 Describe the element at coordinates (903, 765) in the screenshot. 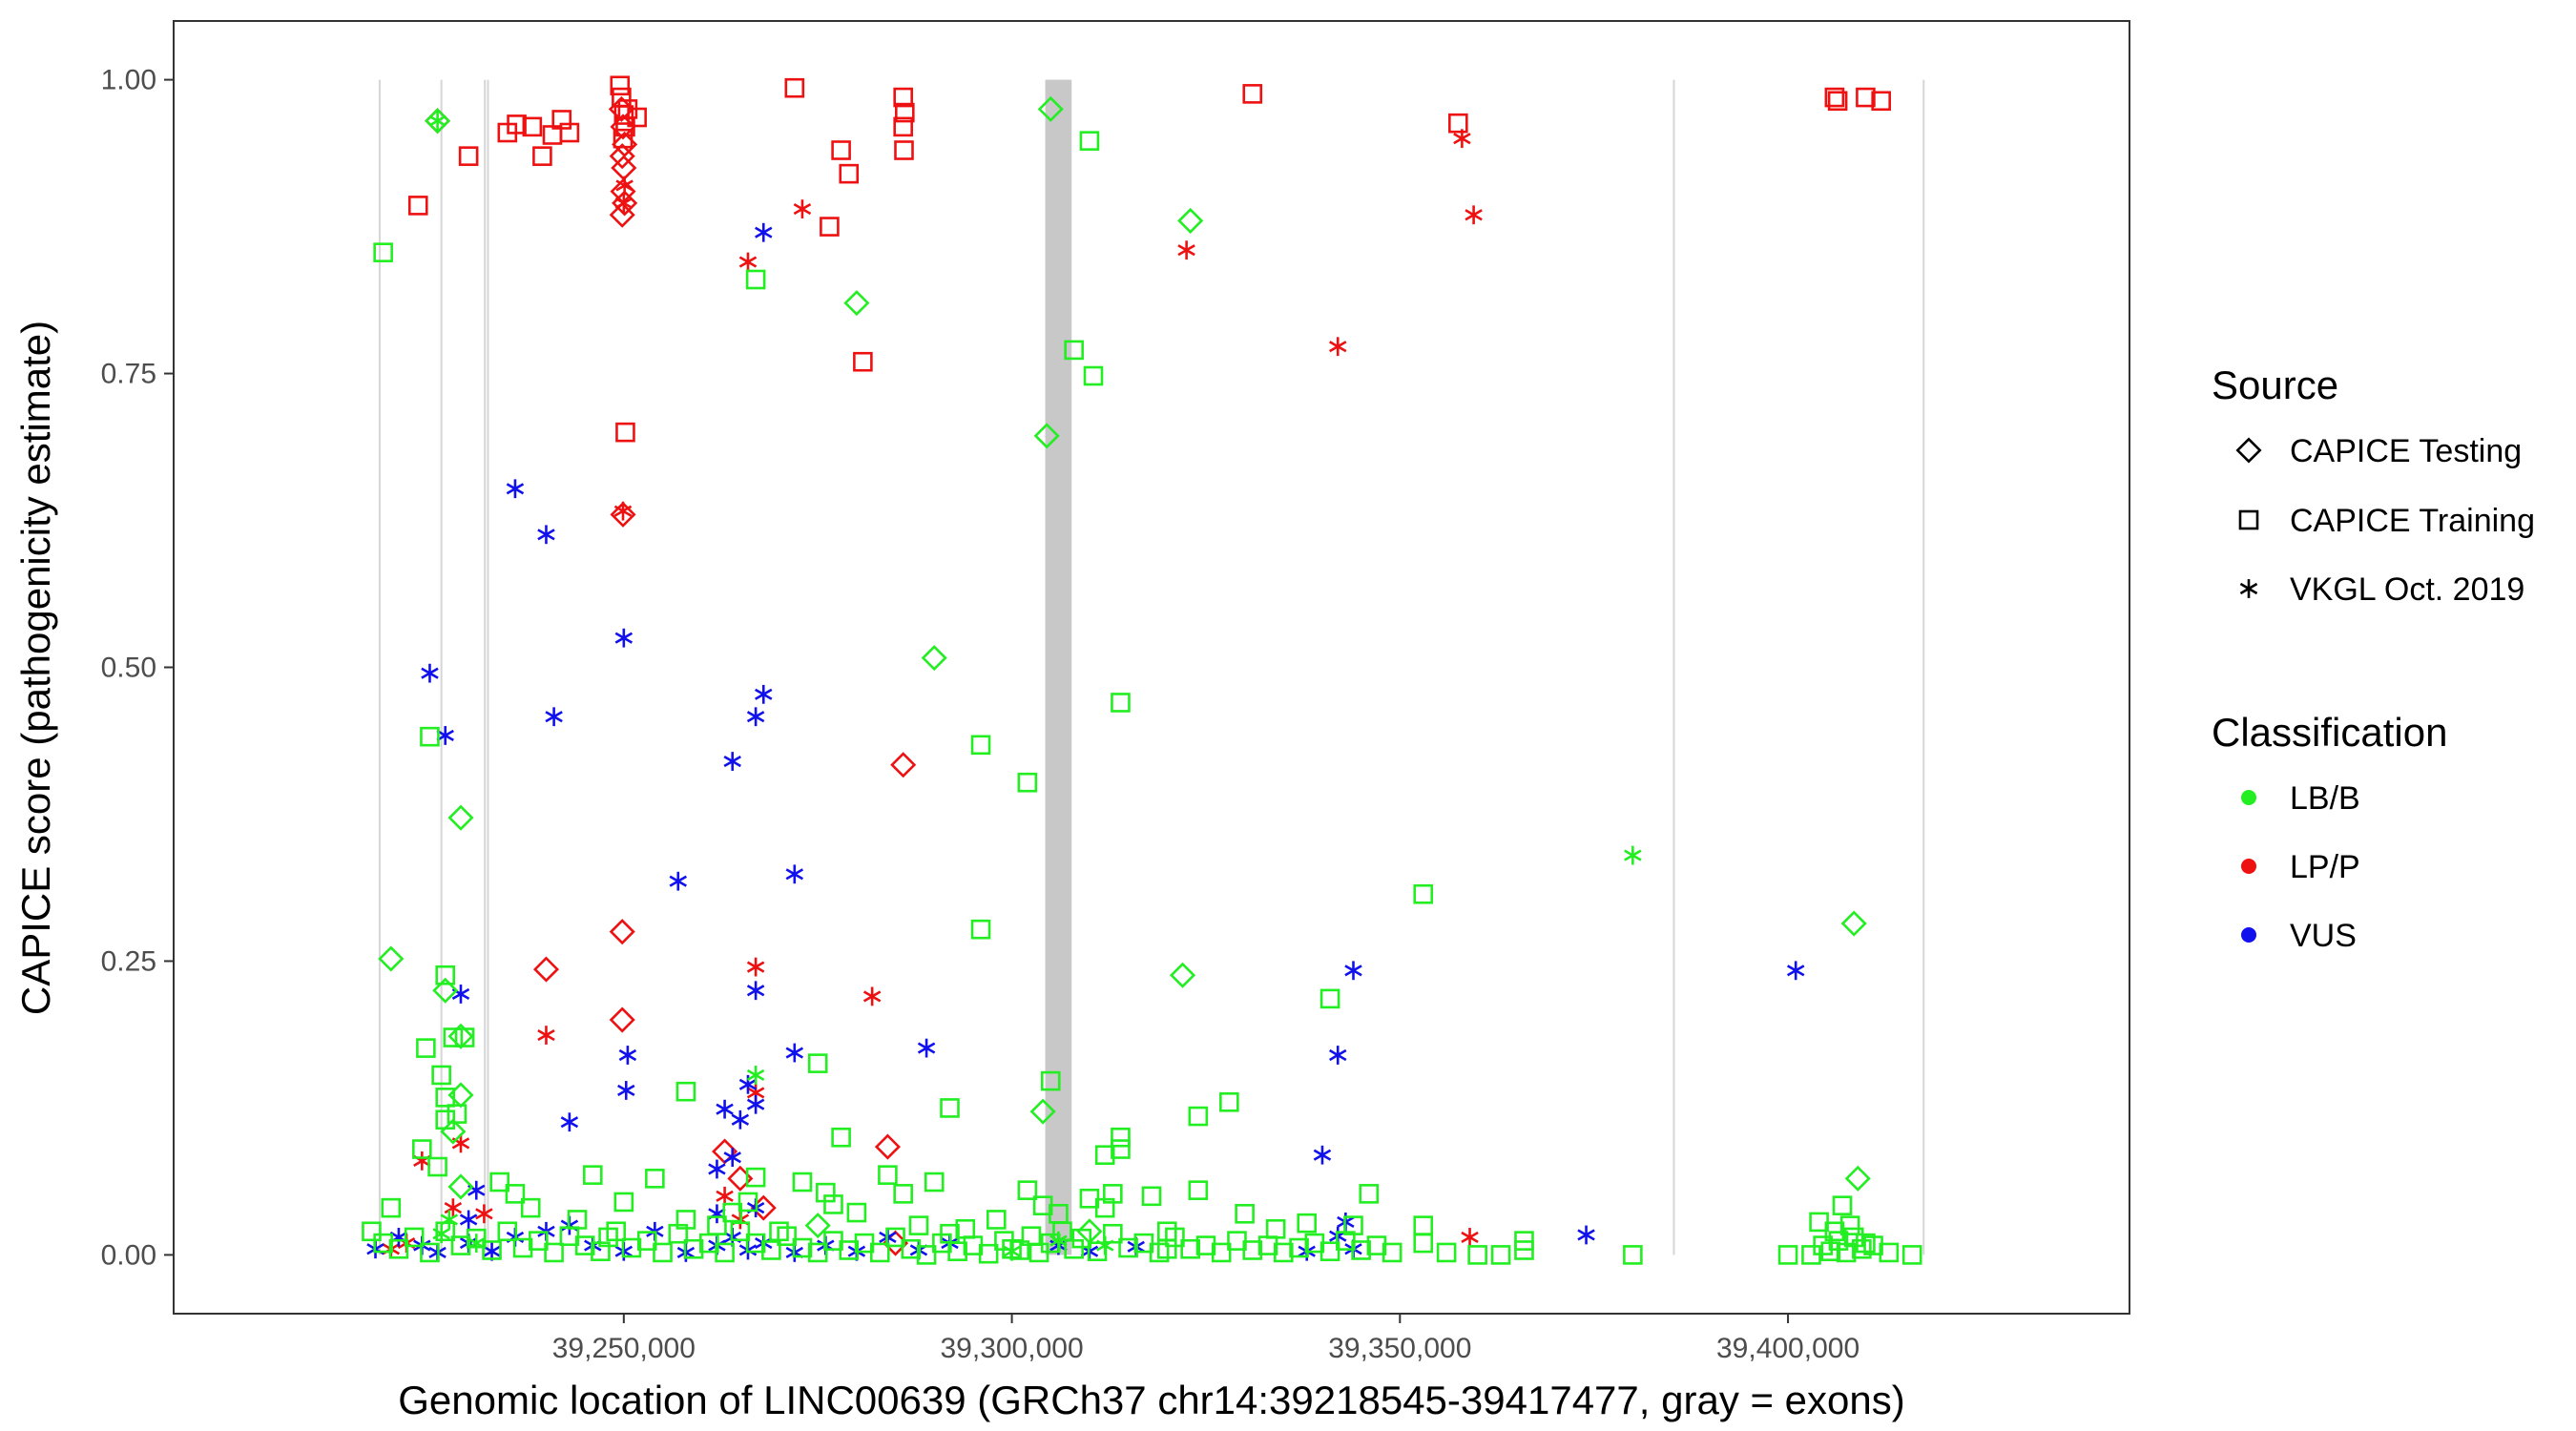

I see `point-diamond-lpp` at that location.